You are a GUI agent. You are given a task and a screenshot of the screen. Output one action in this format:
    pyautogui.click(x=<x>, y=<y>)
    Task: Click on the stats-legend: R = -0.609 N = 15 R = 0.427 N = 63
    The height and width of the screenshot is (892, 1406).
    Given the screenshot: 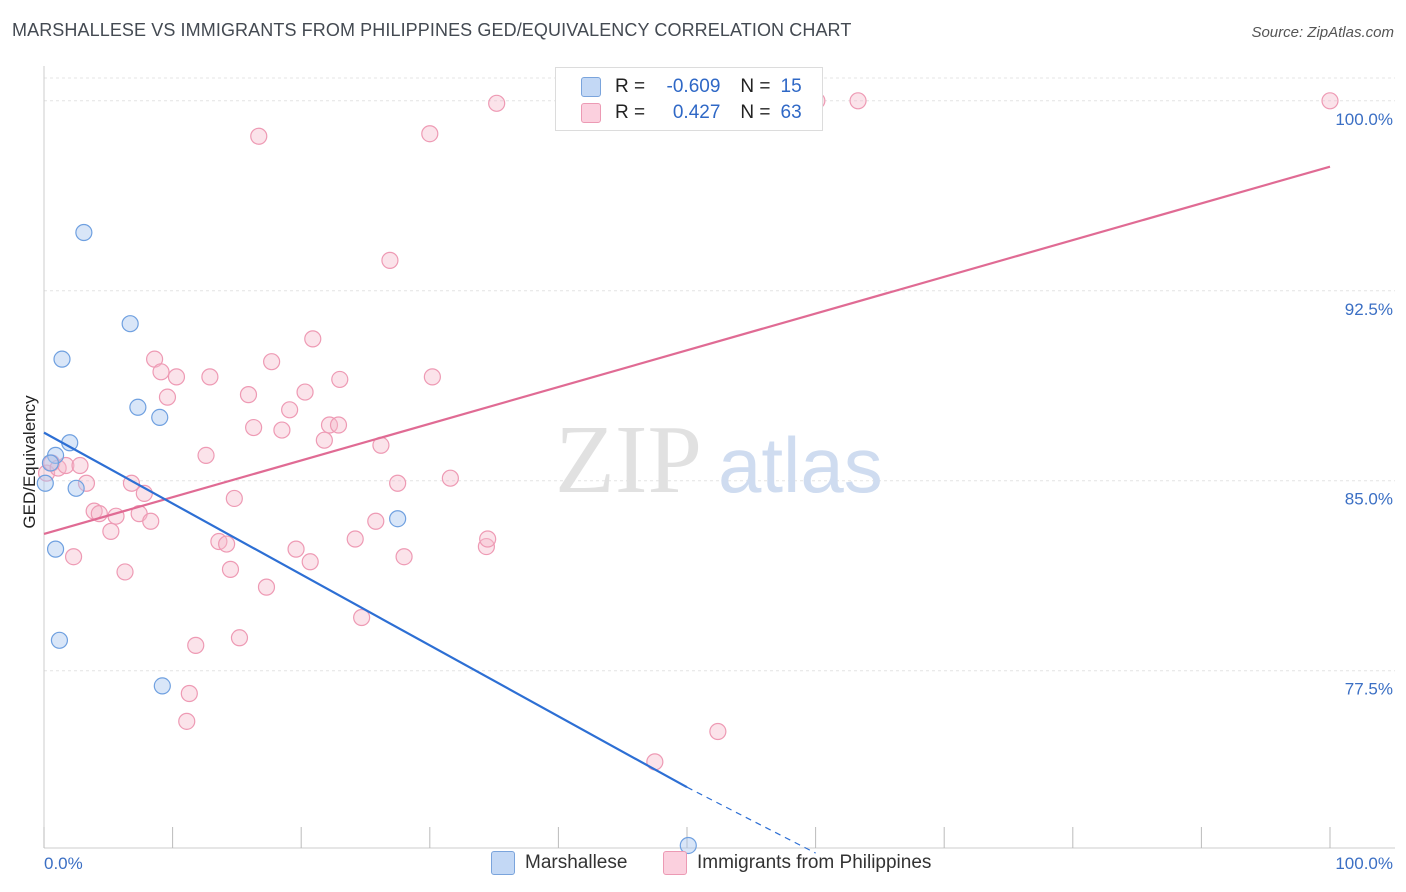 What is the action you would take?
    pyautogui.click(x=689, y=99)
    